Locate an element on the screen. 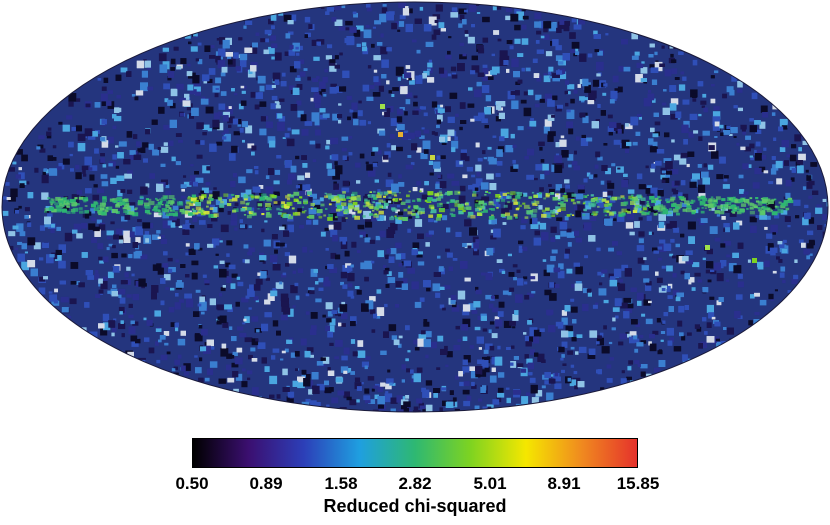  colorbar-tick: 8.91 is located at coordinates (564, 483).